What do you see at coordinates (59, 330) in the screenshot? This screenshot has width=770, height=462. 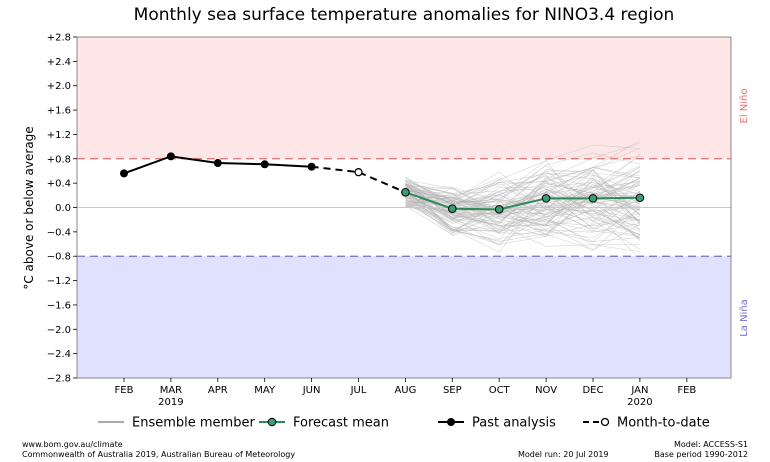 I see `y-tick-label: −2.0` at bounding box center [59, 330].